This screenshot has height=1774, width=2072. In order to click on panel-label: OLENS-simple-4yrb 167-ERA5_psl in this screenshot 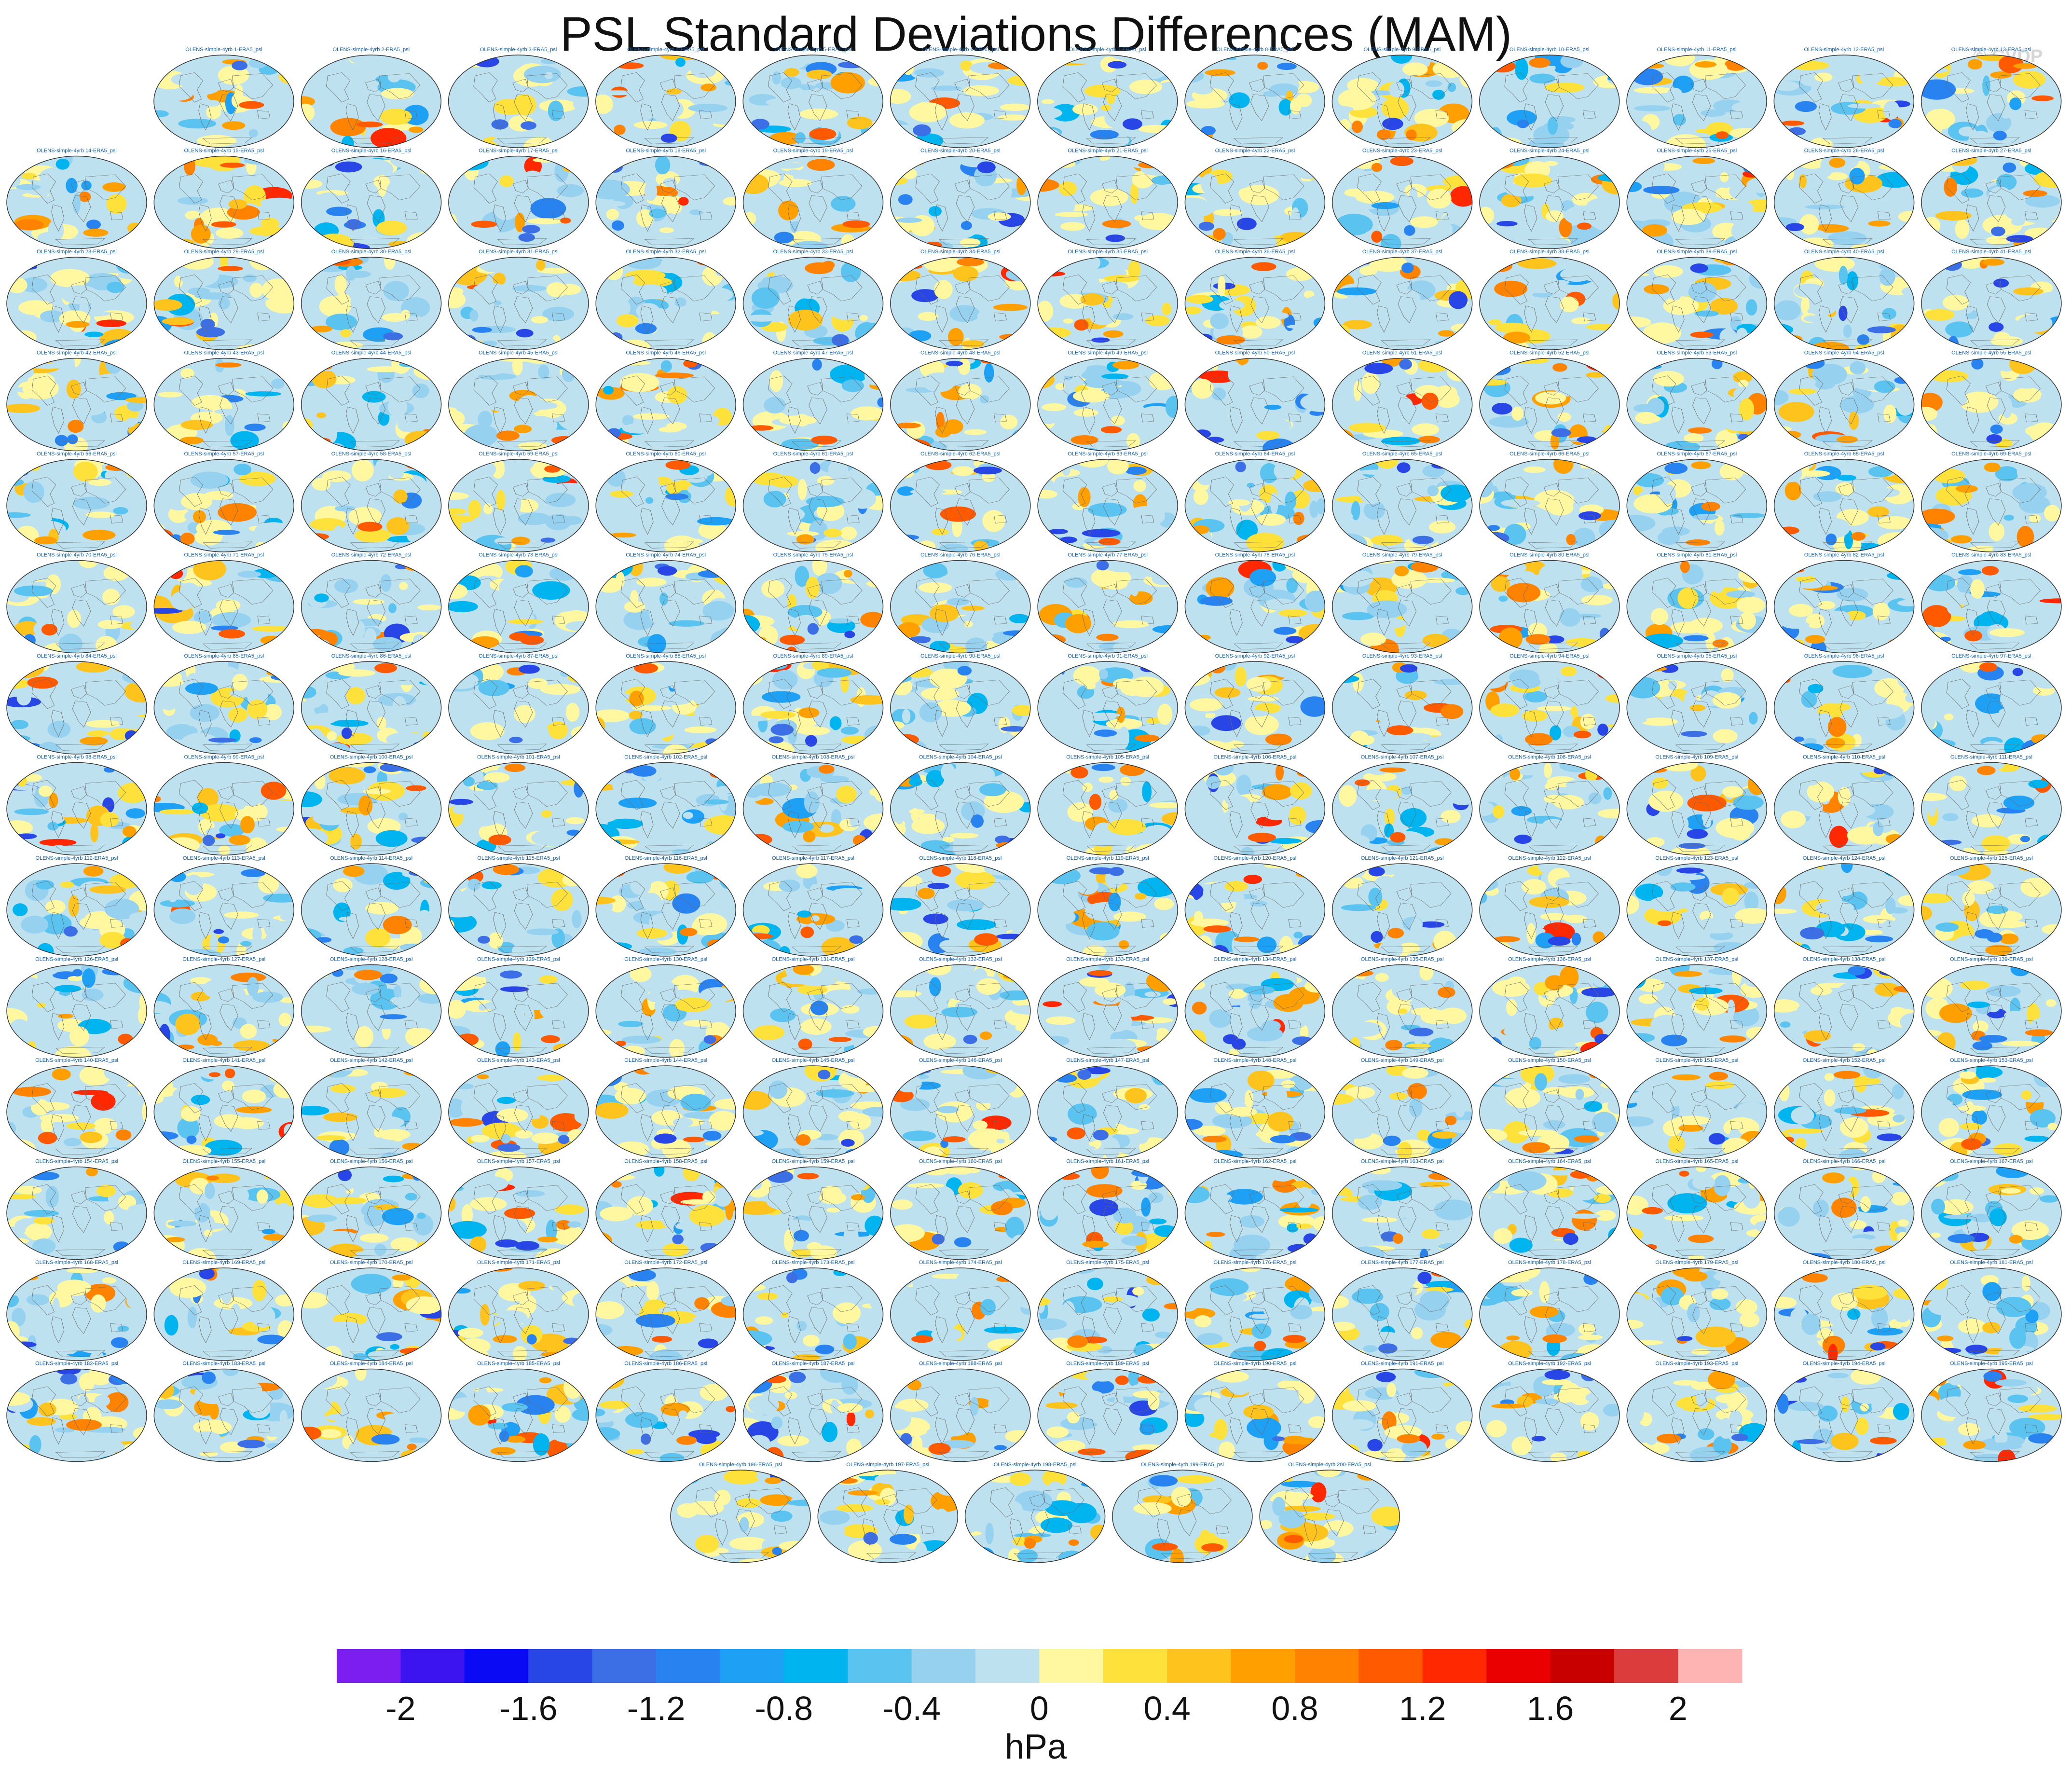, I will do `click(1991, 1162)`.